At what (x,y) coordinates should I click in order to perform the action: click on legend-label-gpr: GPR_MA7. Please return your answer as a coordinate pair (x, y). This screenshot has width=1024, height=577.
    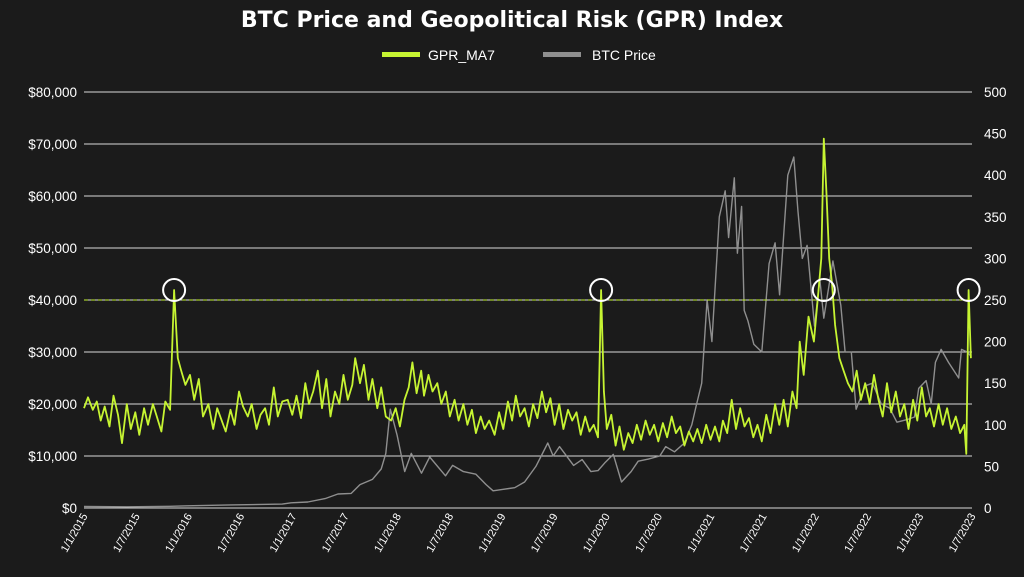
    Looking at the image, I should click on (461, 55).